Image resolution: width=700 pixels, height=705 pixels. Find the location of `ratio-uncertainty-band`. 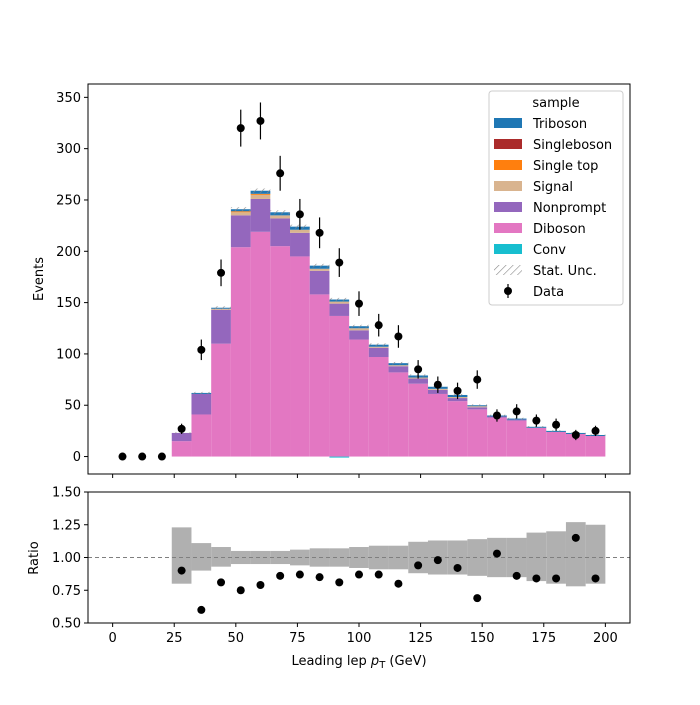

ratio-uncertainty-band is located at coordinates (388, 554).